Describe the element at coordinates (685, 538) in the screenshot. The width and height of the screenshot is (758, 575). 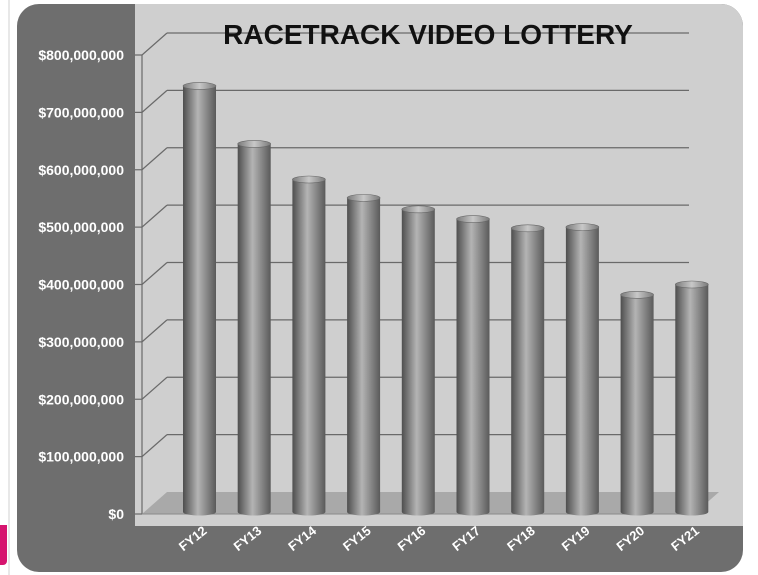
I see `x-tick-label: FY21` at that location.